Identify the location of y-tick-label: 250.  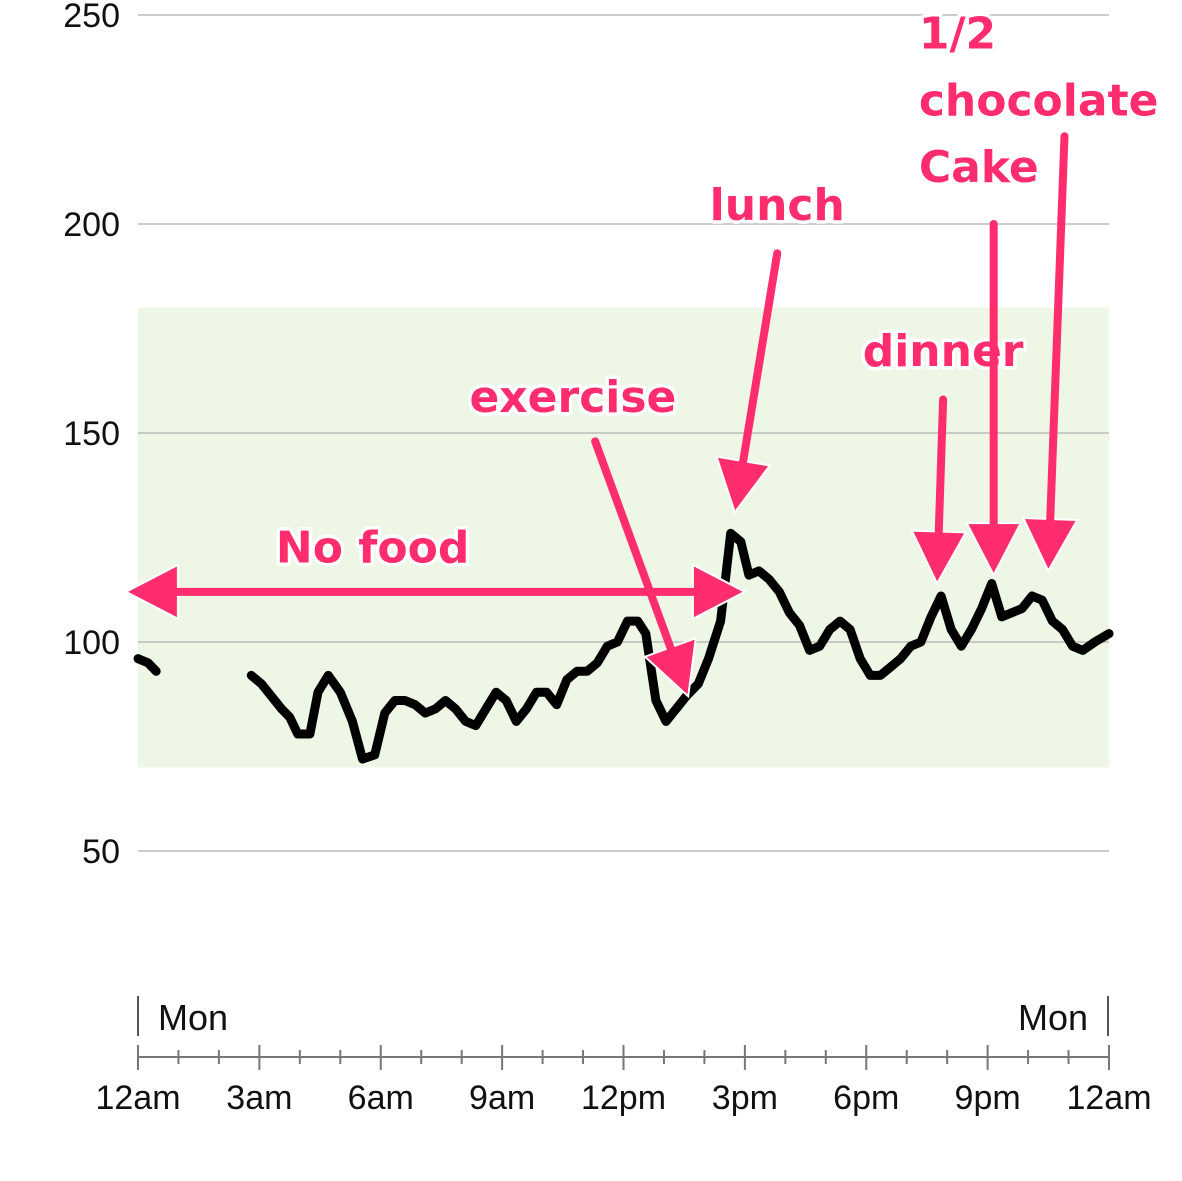
(91, 17).